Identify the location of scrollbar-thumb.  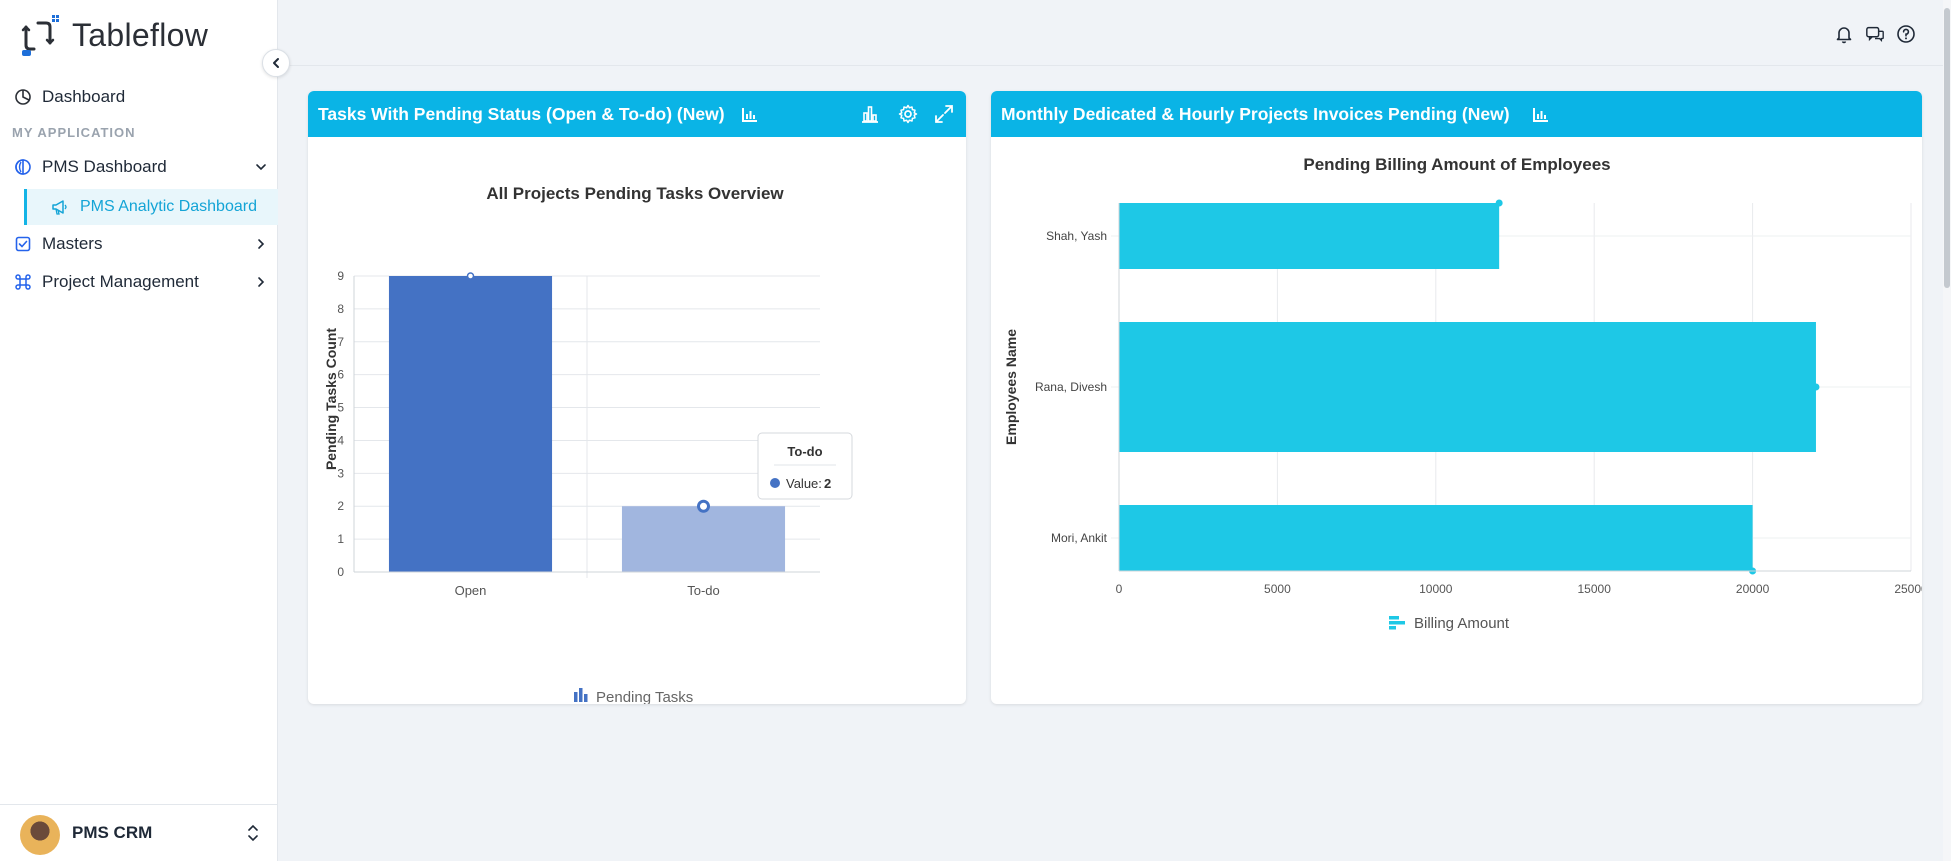
(1947, 148).